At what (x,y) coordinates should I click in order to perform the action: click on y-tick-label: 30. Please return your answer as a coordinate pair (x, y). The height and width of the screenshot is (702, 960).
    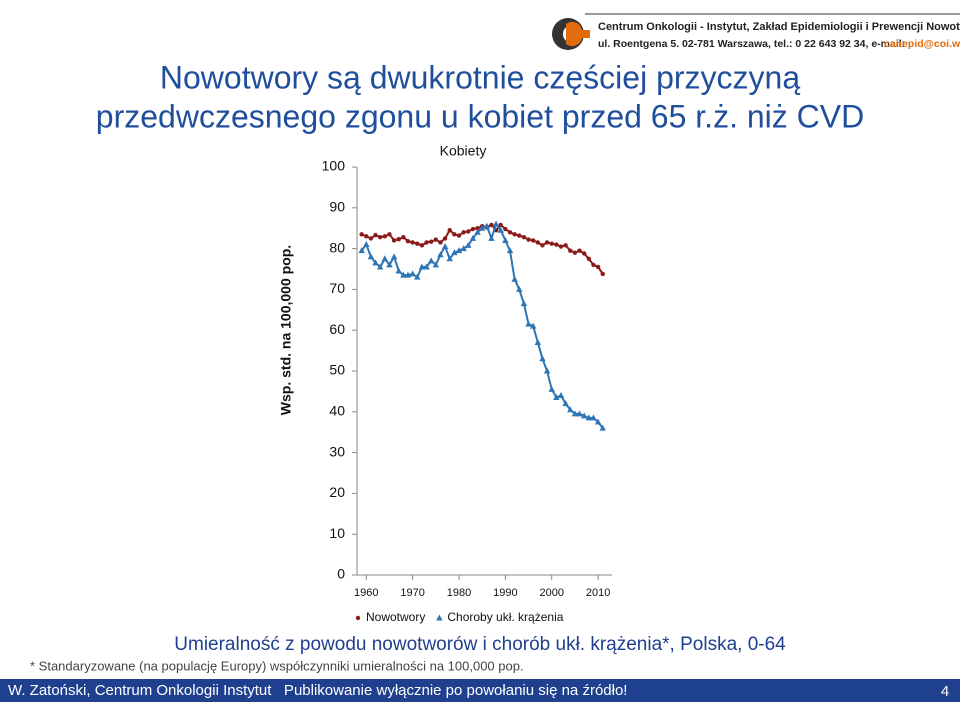
    Looking at the image, I should click on (337, 451).